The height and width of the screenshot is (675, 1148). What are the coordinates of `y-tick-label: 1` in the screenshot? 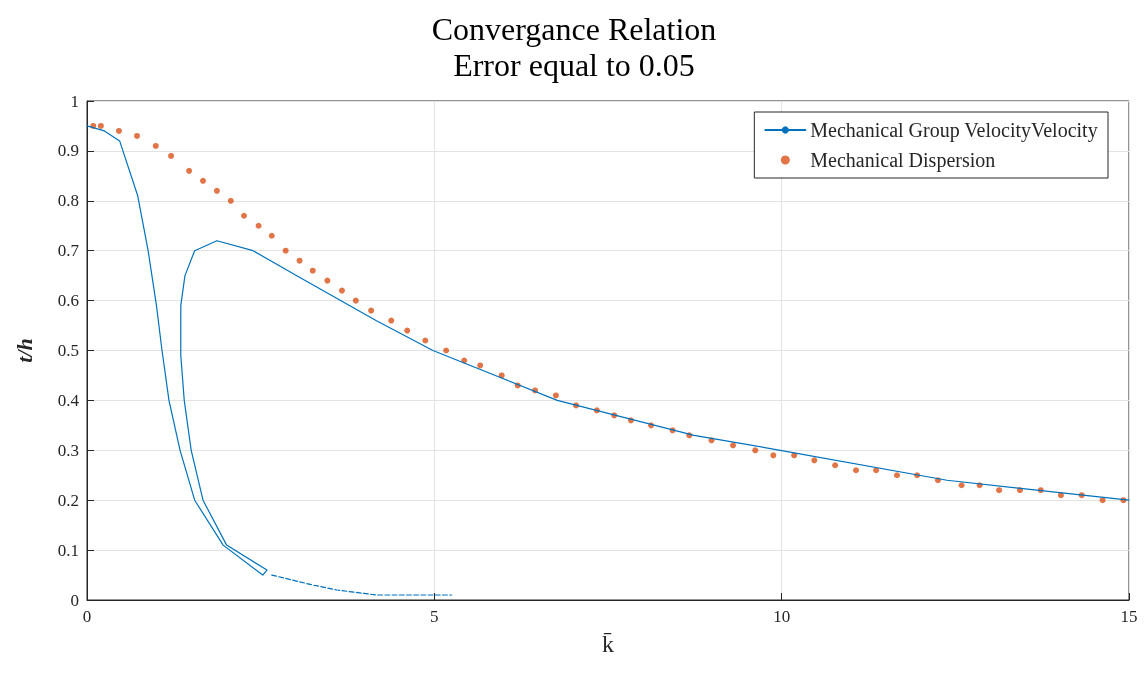 It's located at (74, 101).